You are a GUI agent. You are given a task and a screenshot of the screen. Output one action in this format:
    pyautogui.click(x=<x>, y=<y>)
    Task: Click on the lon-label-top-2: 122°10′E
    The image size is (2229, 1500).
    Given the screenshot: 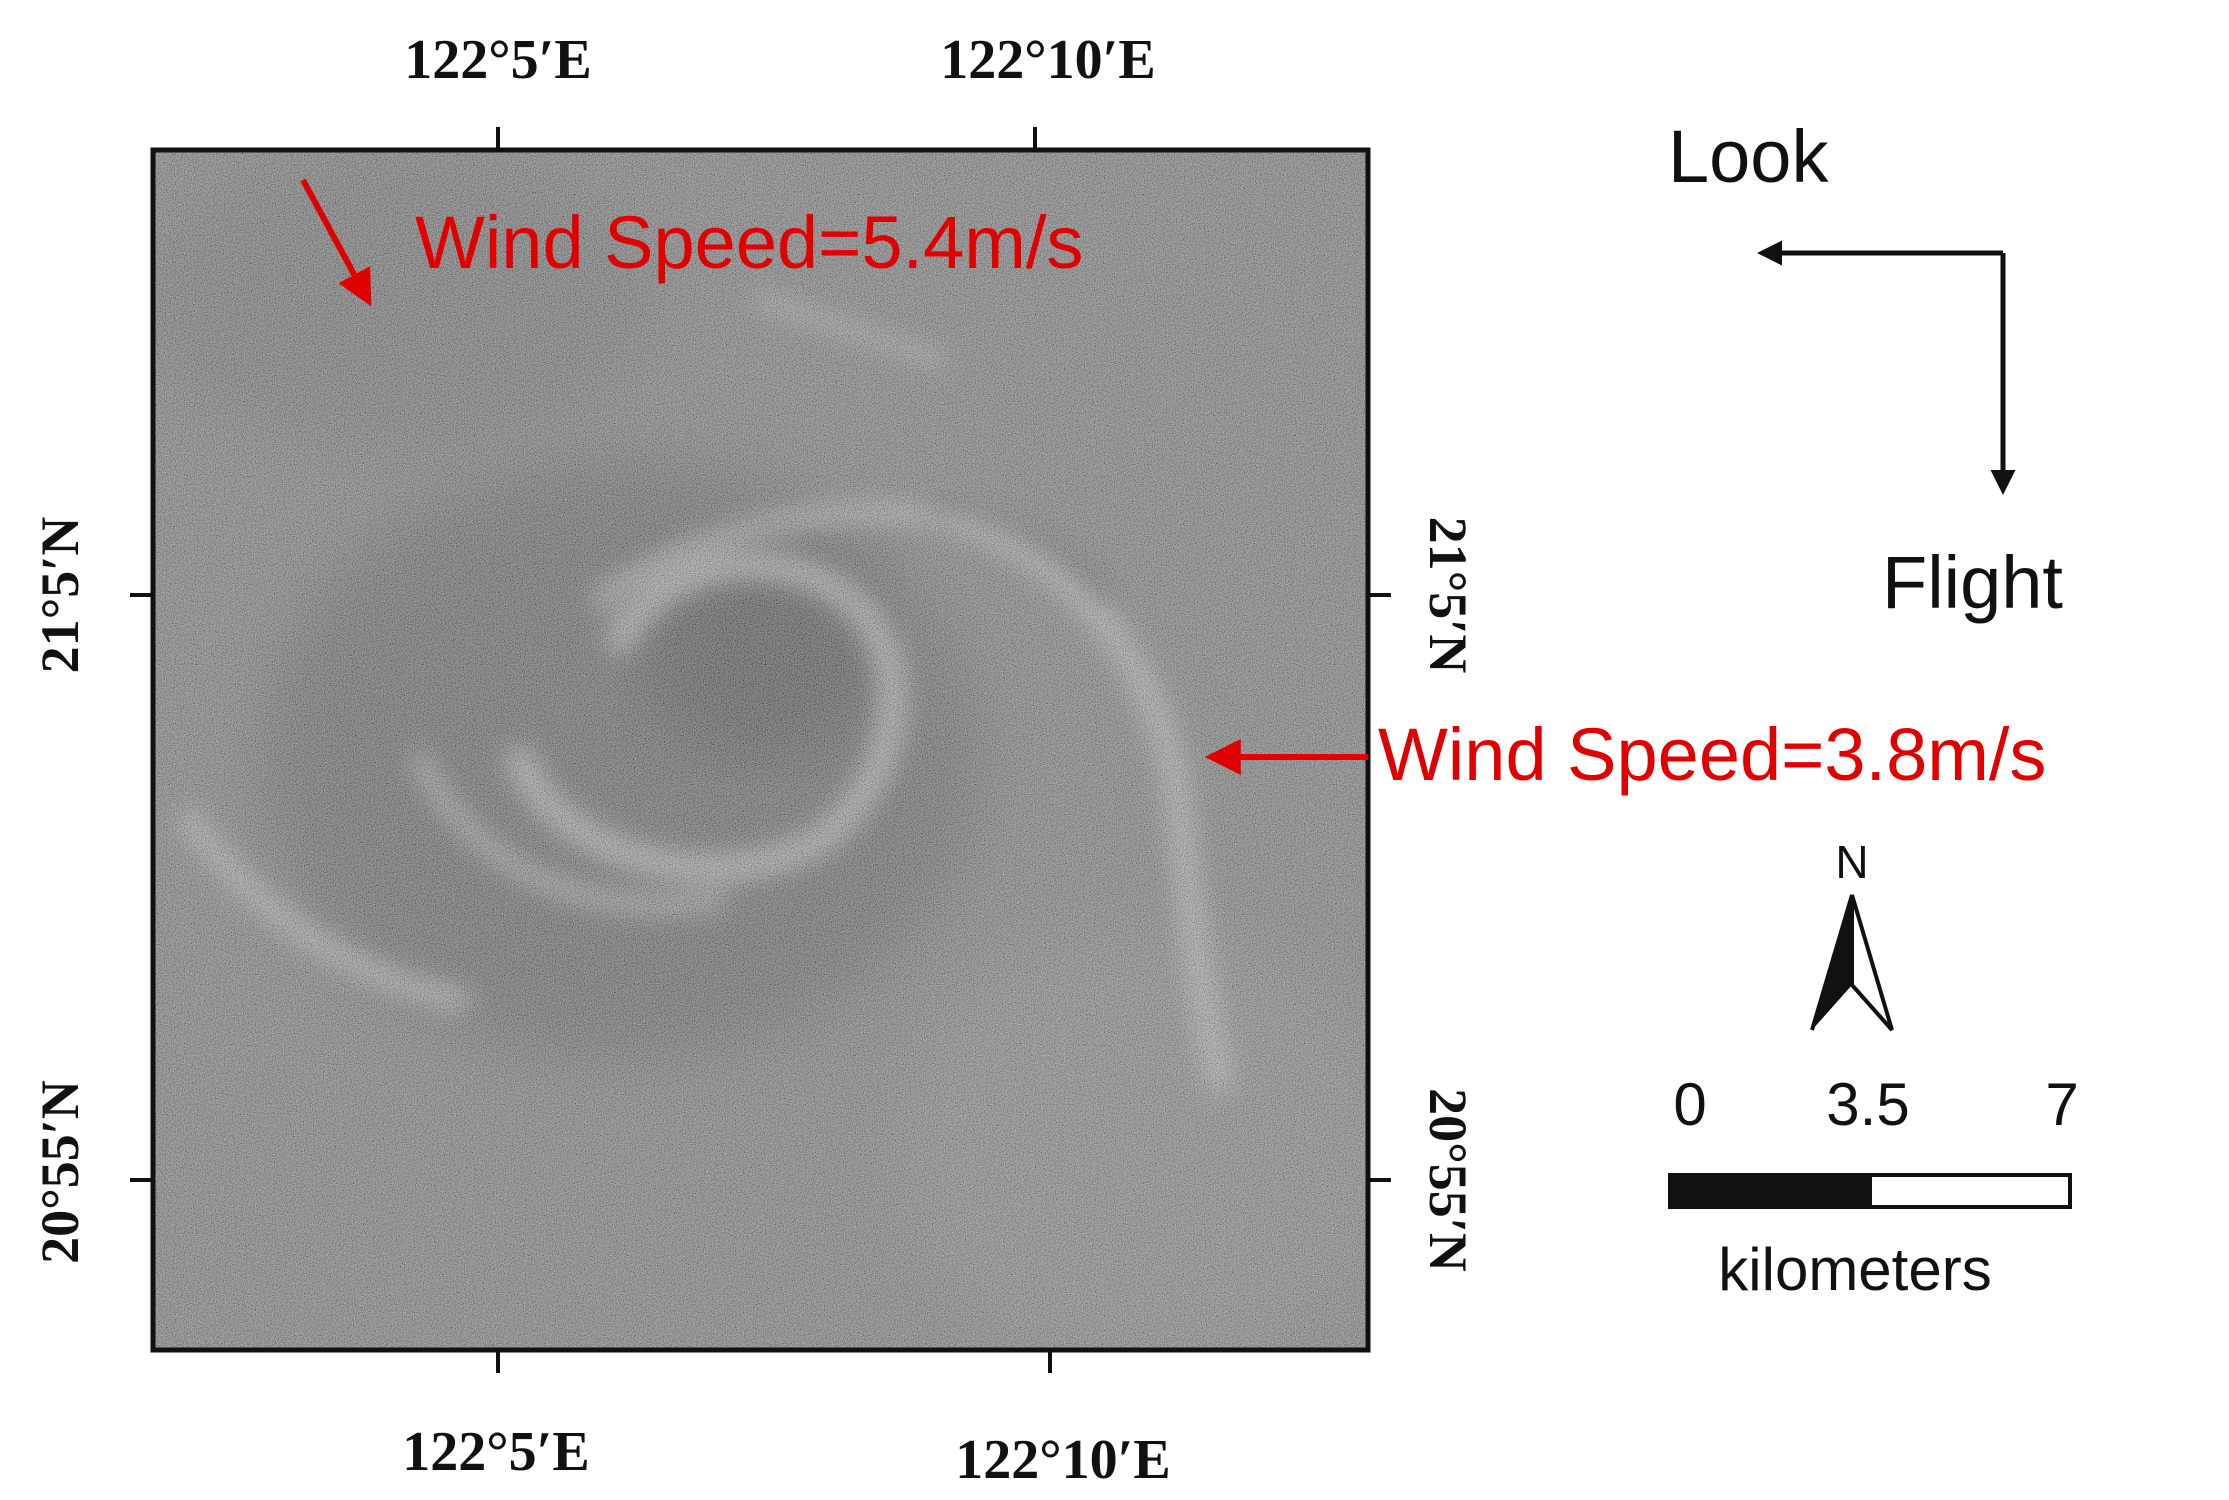 What is the action you would take?
    pyautogui.click(x=1048, y=60)
    